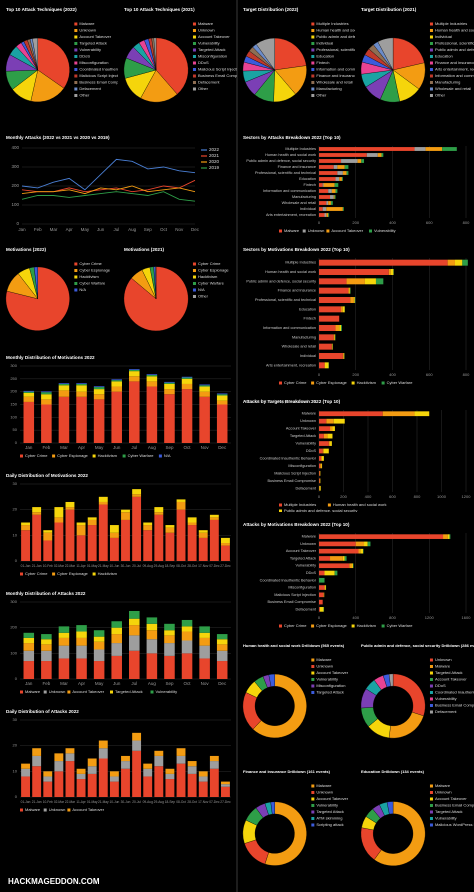  What do you see at coordinates (442, 496) in the screenshot?
I see `x-tick-label: 1000` at bounding box center [442, 496].